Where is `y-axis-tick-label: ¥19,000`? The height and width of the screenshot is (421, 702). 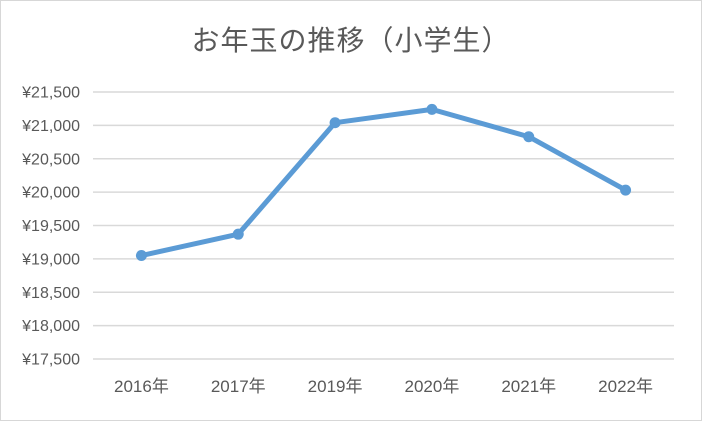 y-axis-tick-label: ¥19,000 is located at coordinates (50, 259).